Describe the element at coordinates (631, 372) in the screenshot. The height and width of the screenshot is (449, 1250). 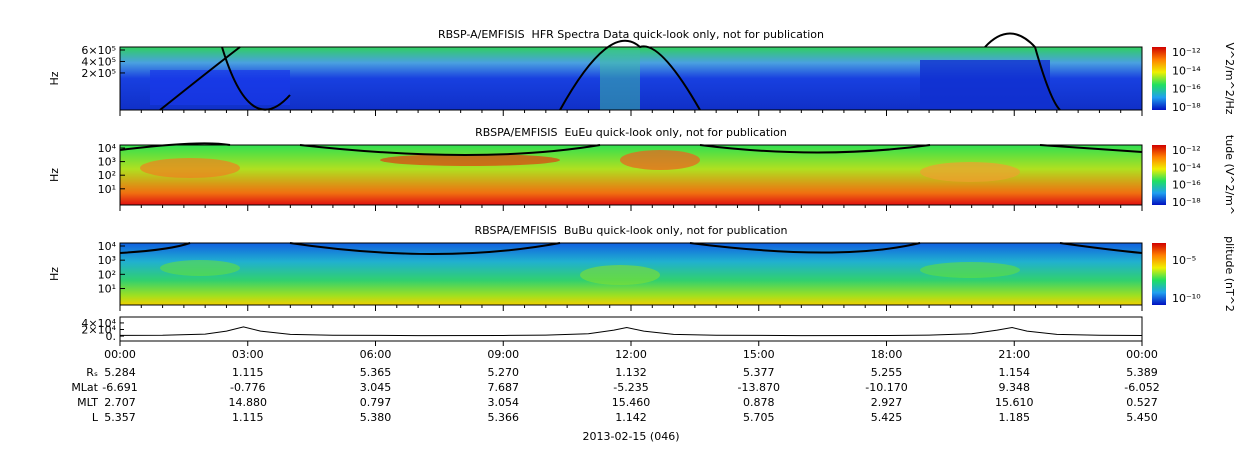
I see `ephemeris-value: 1.132` at that location.